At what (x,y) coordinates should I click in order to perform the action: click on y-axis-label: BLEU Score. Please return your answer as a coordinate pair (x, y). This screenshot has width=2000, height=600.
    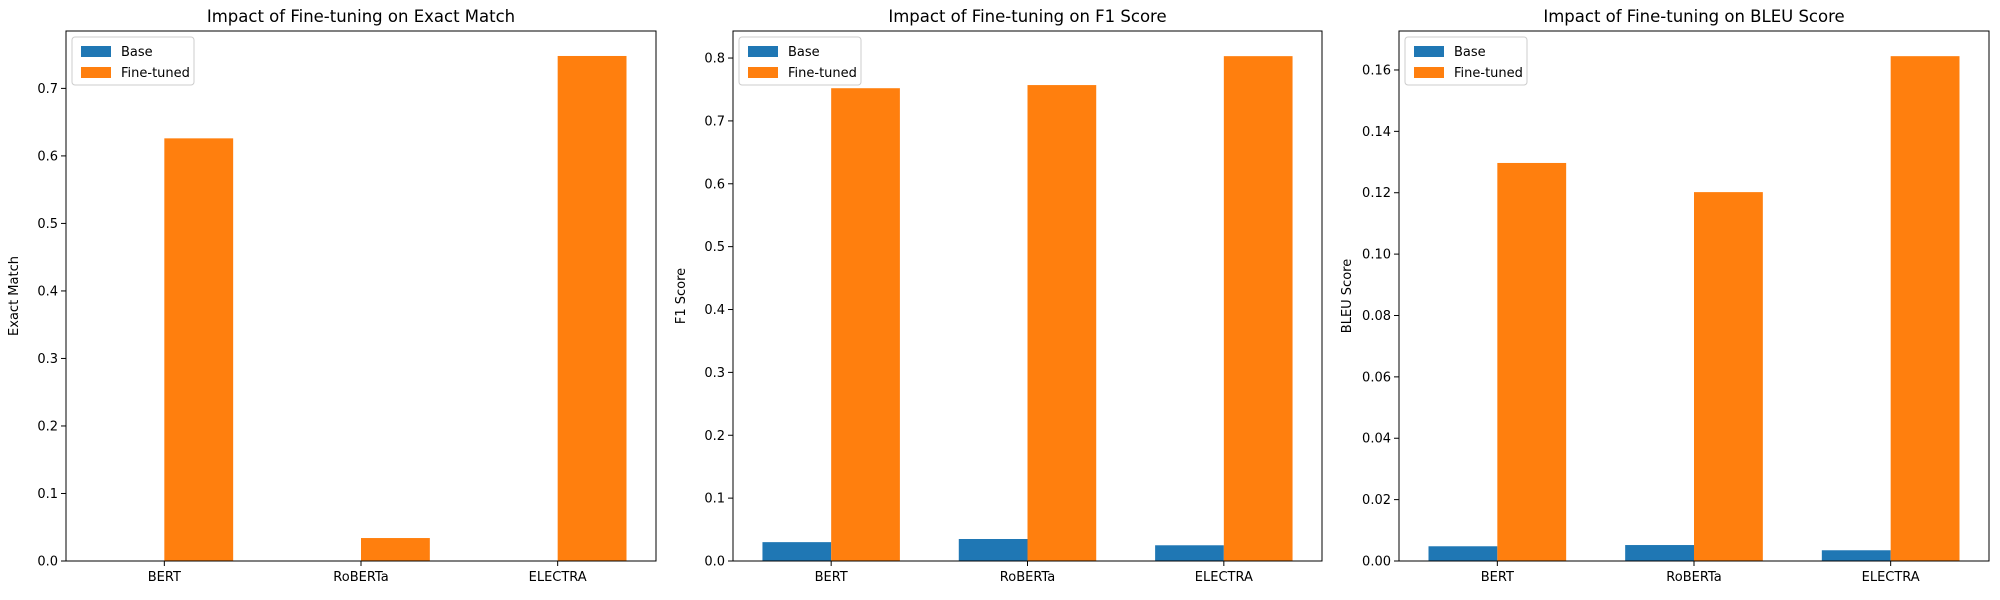
    Looking at the image, I should click on (1347, 296).